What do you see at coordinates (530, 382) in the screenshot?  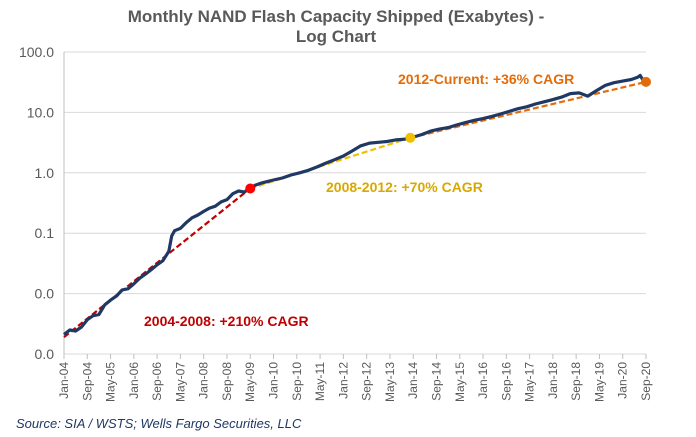 I see `x-tick-label: May-17` at bounding box center [530, 382].